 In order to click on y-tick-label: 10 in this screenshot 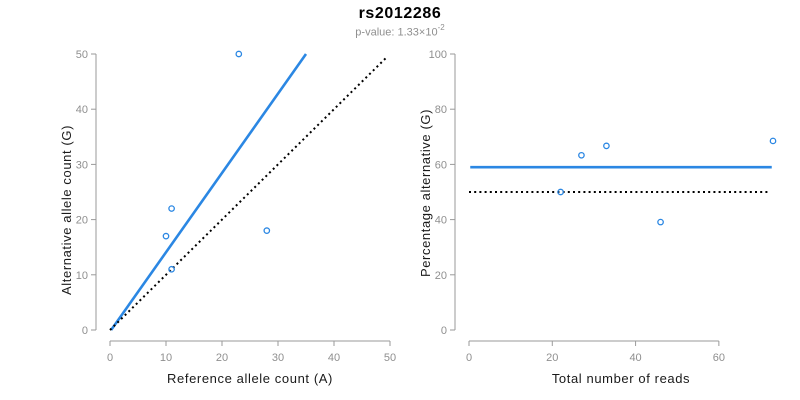, I will do `click(82, 276)`.